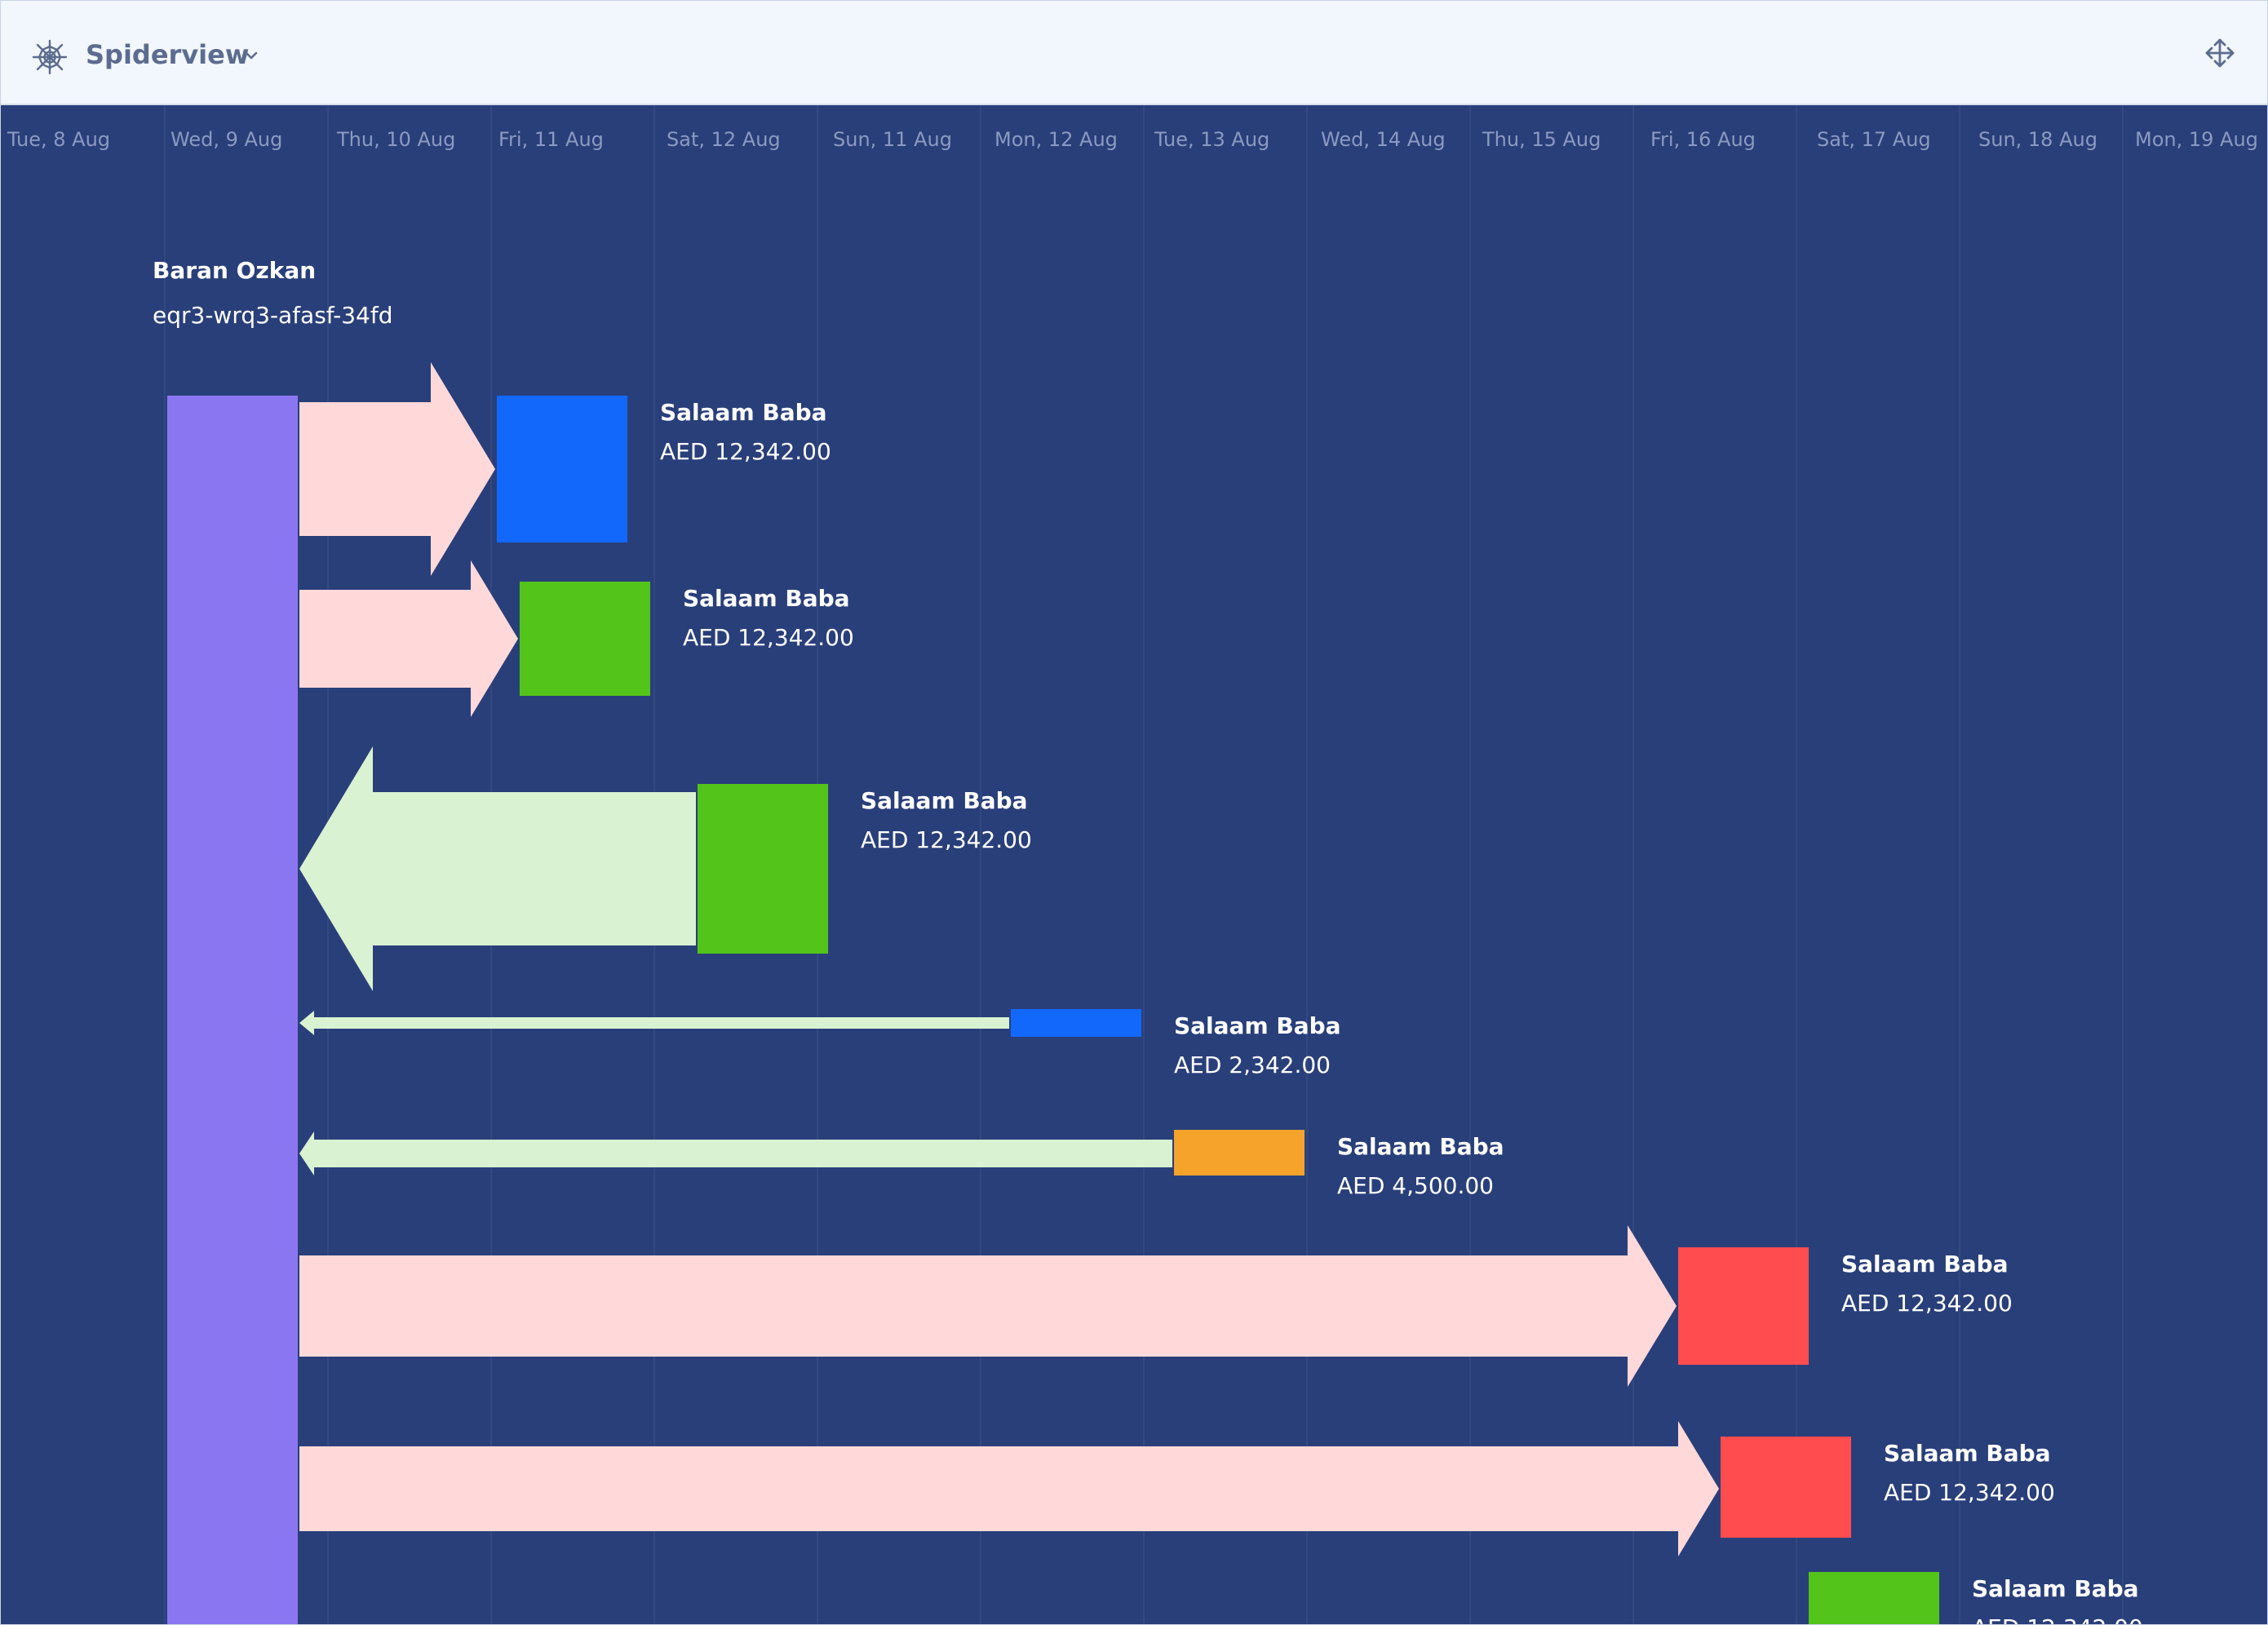 The width and height of the screenshot is (2268, 1625). Describe the element at coordinates (232, 1010) in the screenshot. I see `person-bar` at that location.